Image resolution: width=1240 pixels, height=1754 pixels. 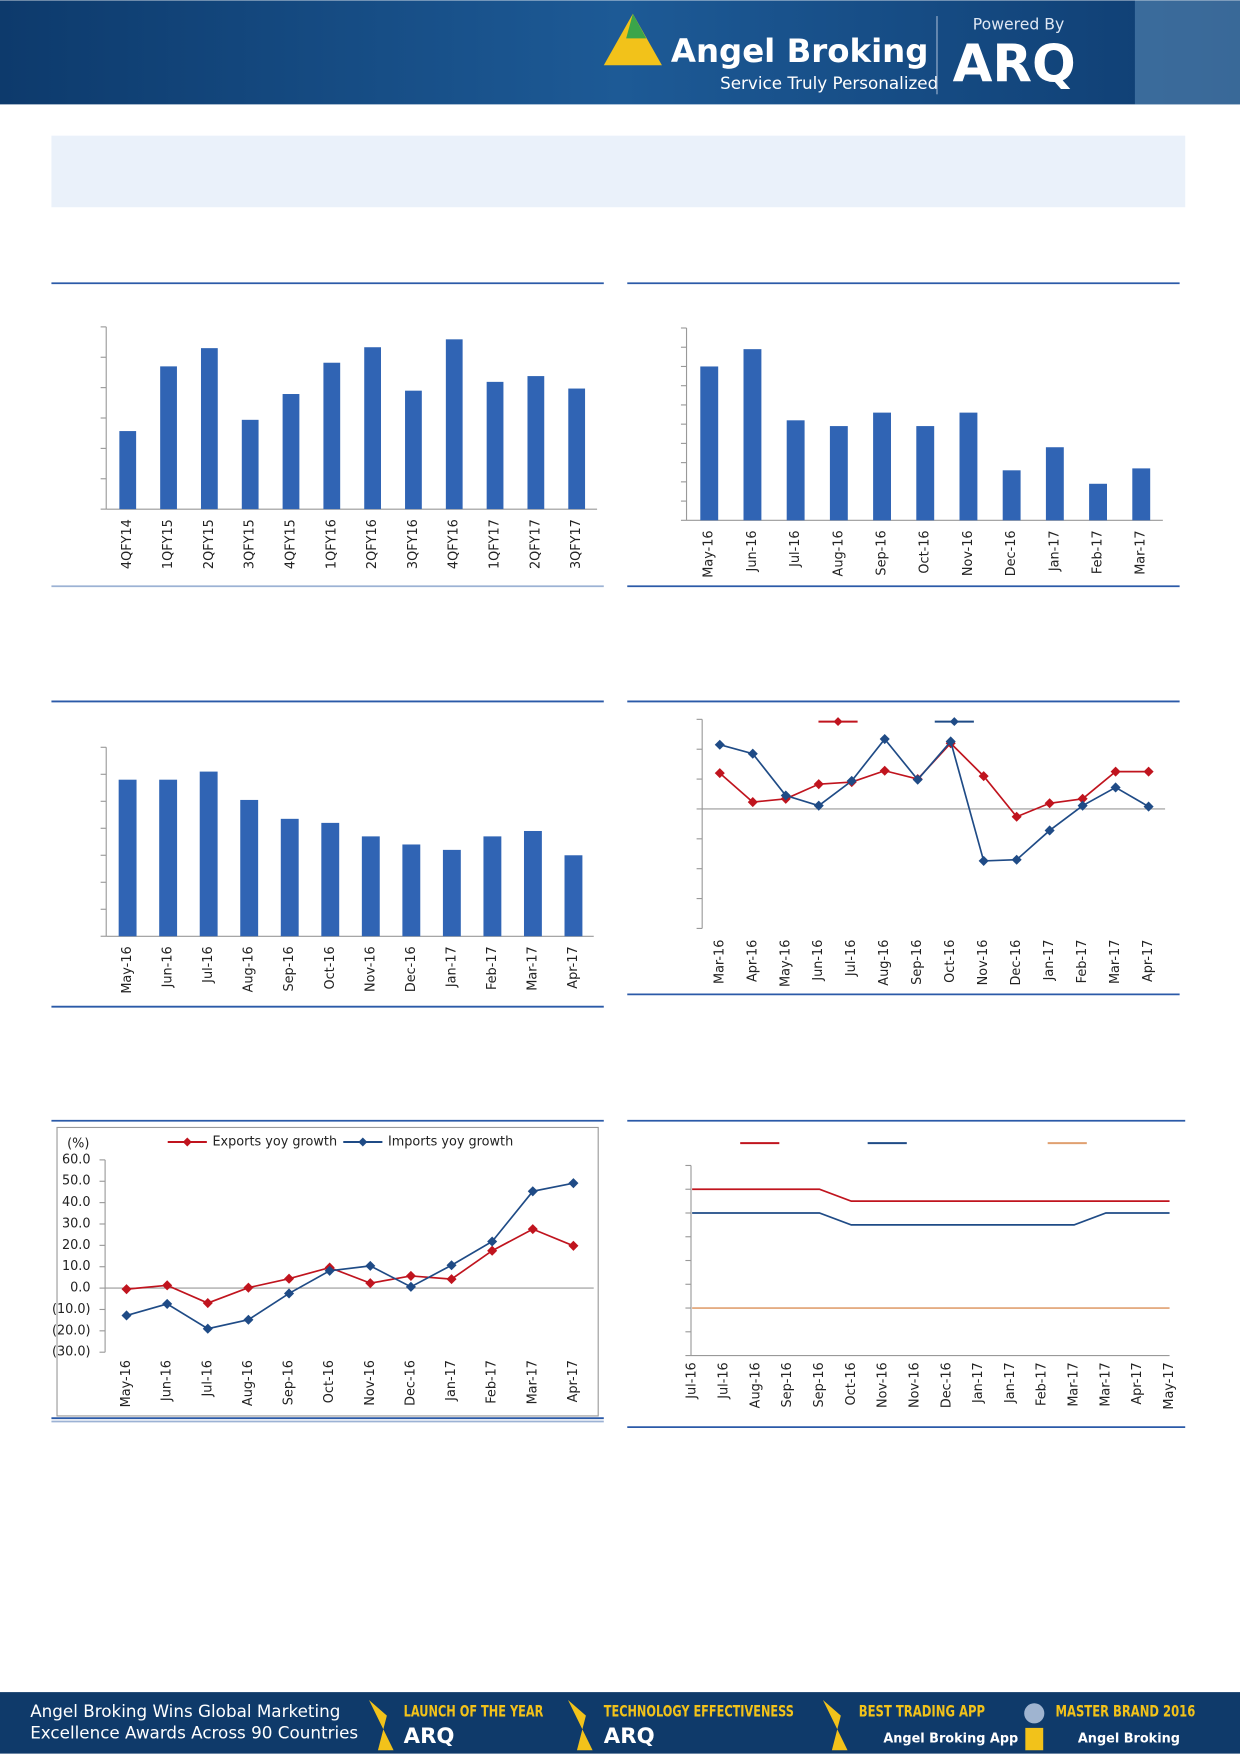 I want to click on x-tick-label: Feb-17, so click(x=1098, y=552).